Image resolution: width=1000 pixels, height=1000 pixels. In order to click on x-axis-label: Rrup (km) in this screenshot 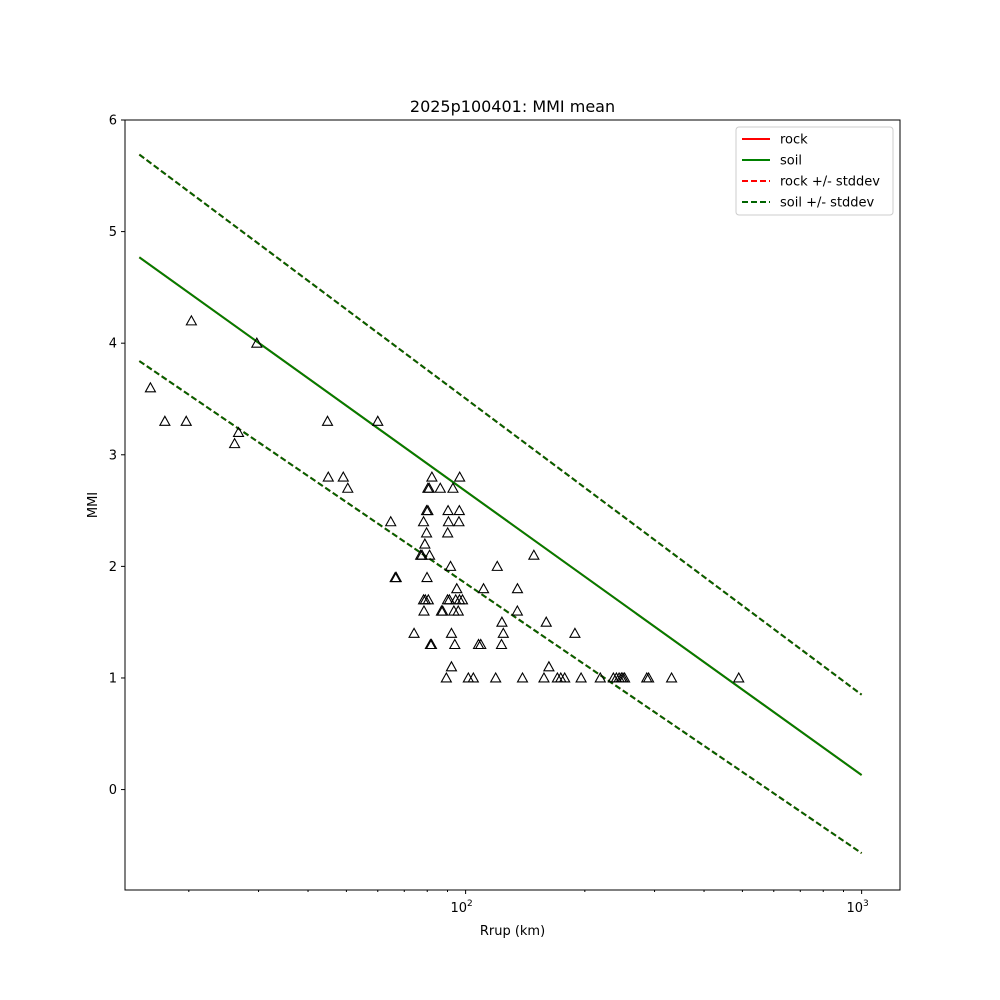, I will do `click(512, 931)`.